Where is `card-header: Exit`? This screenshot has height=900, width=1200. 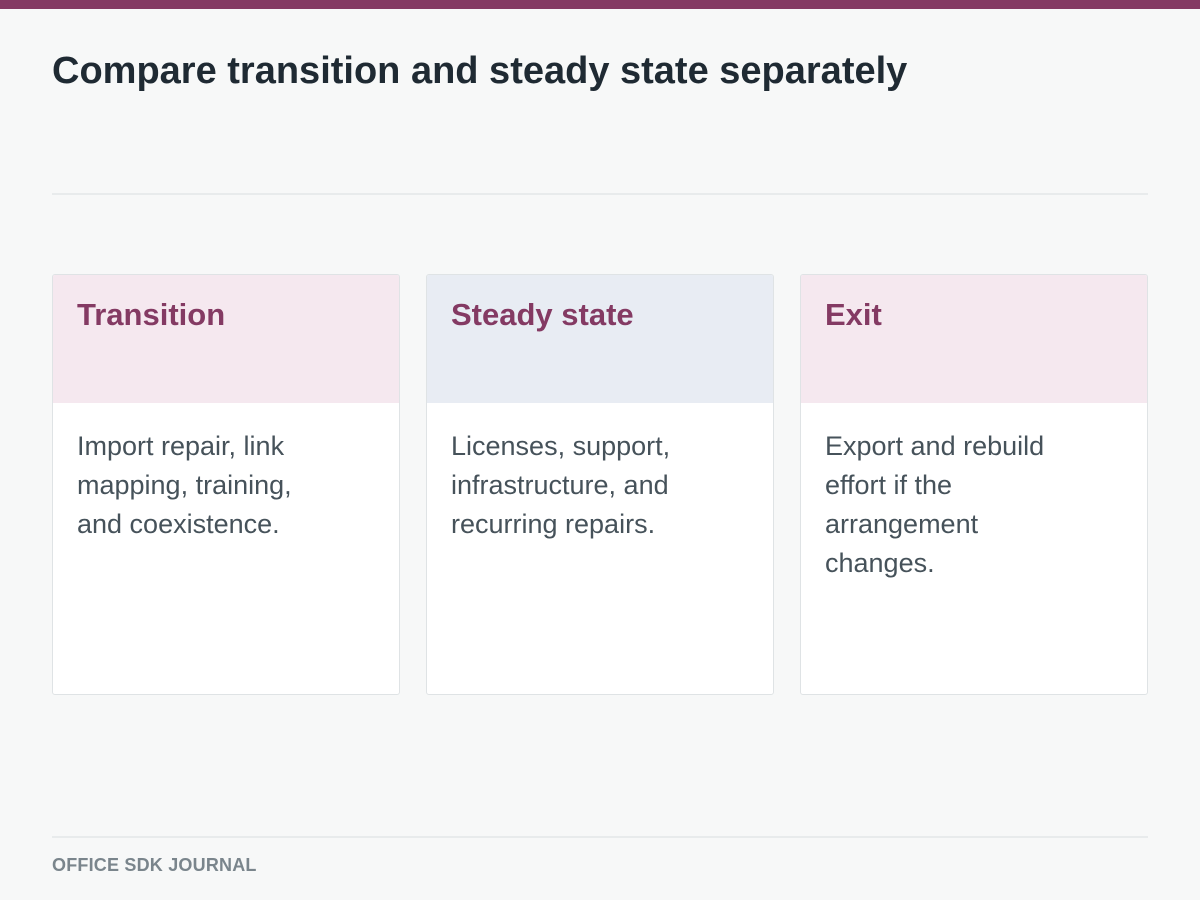
card-header: Exit is located at coordinates (974, 339).